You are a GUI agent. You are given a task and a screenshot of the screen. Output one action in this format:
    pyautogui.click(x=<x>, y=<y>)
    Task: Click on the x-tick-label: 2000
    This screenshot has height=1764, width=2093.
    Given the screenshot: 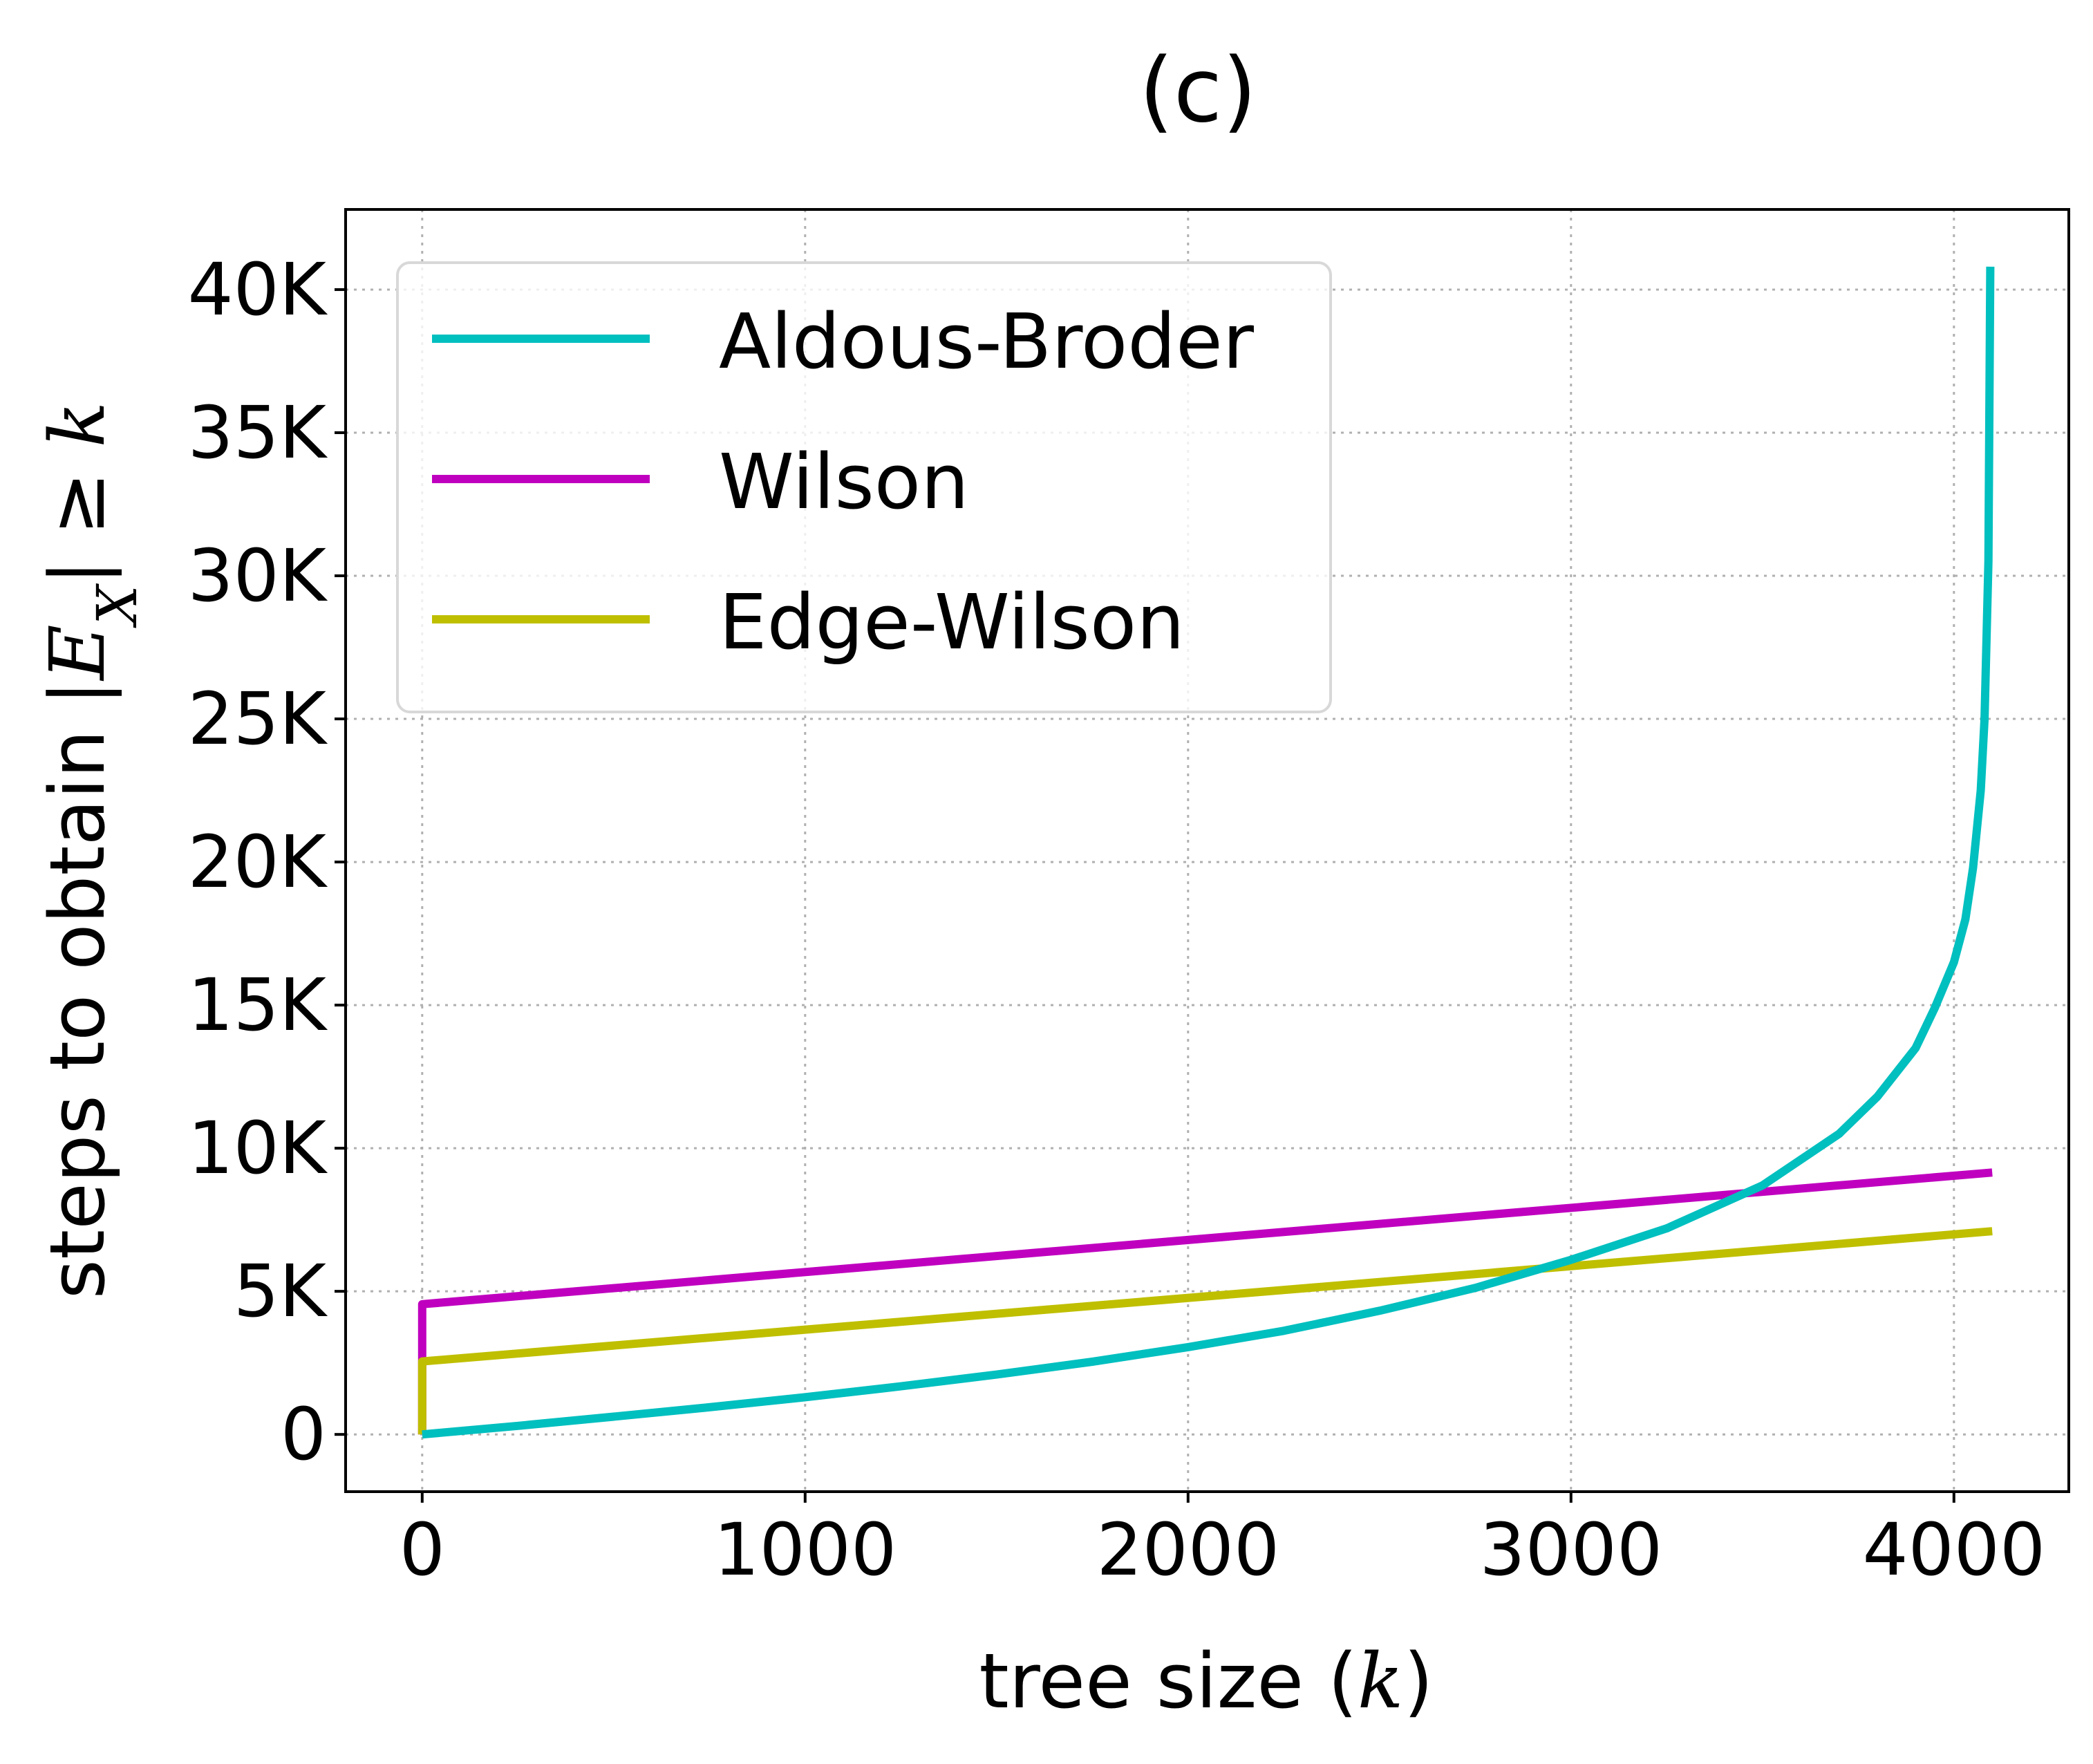 What is the action you would take?
    pyautogui.click(x=1187, y=1550)
    